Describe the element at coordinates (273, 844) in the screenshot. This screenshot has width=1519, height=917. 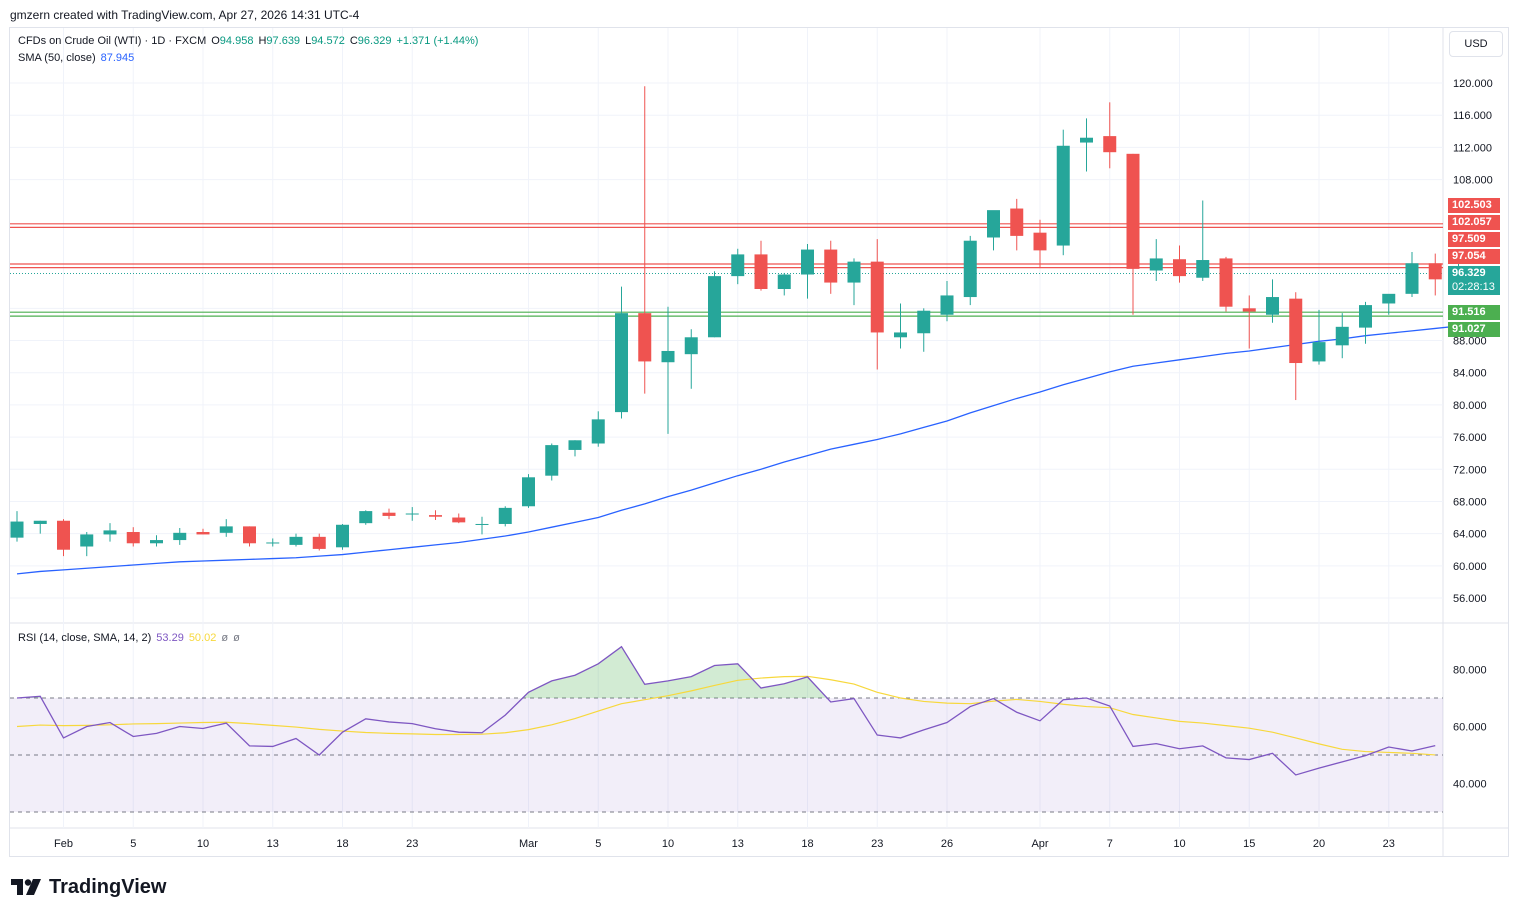
I see `time-tick-label: 13` at that location.